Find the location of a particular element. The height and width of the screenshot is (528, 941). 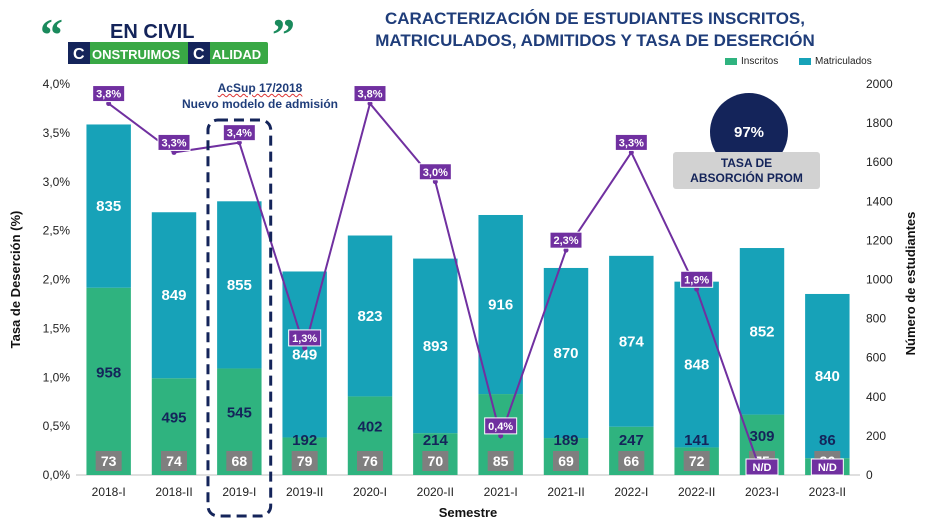

desertion-label: 1,9% is located at coordinates (696, 280).